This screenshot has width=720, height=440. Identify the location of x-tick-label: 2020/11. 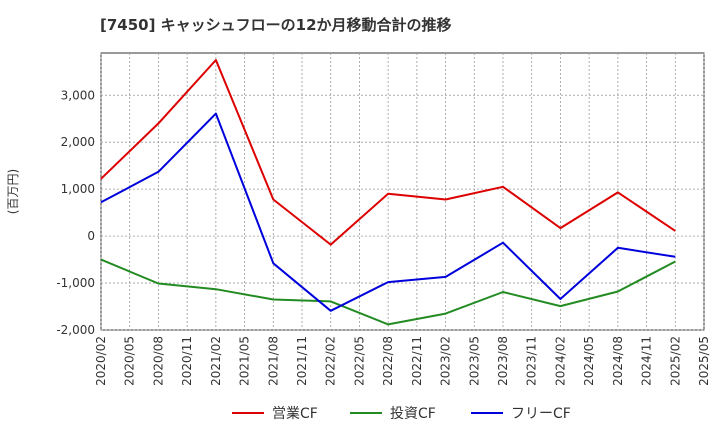
(187, 361).